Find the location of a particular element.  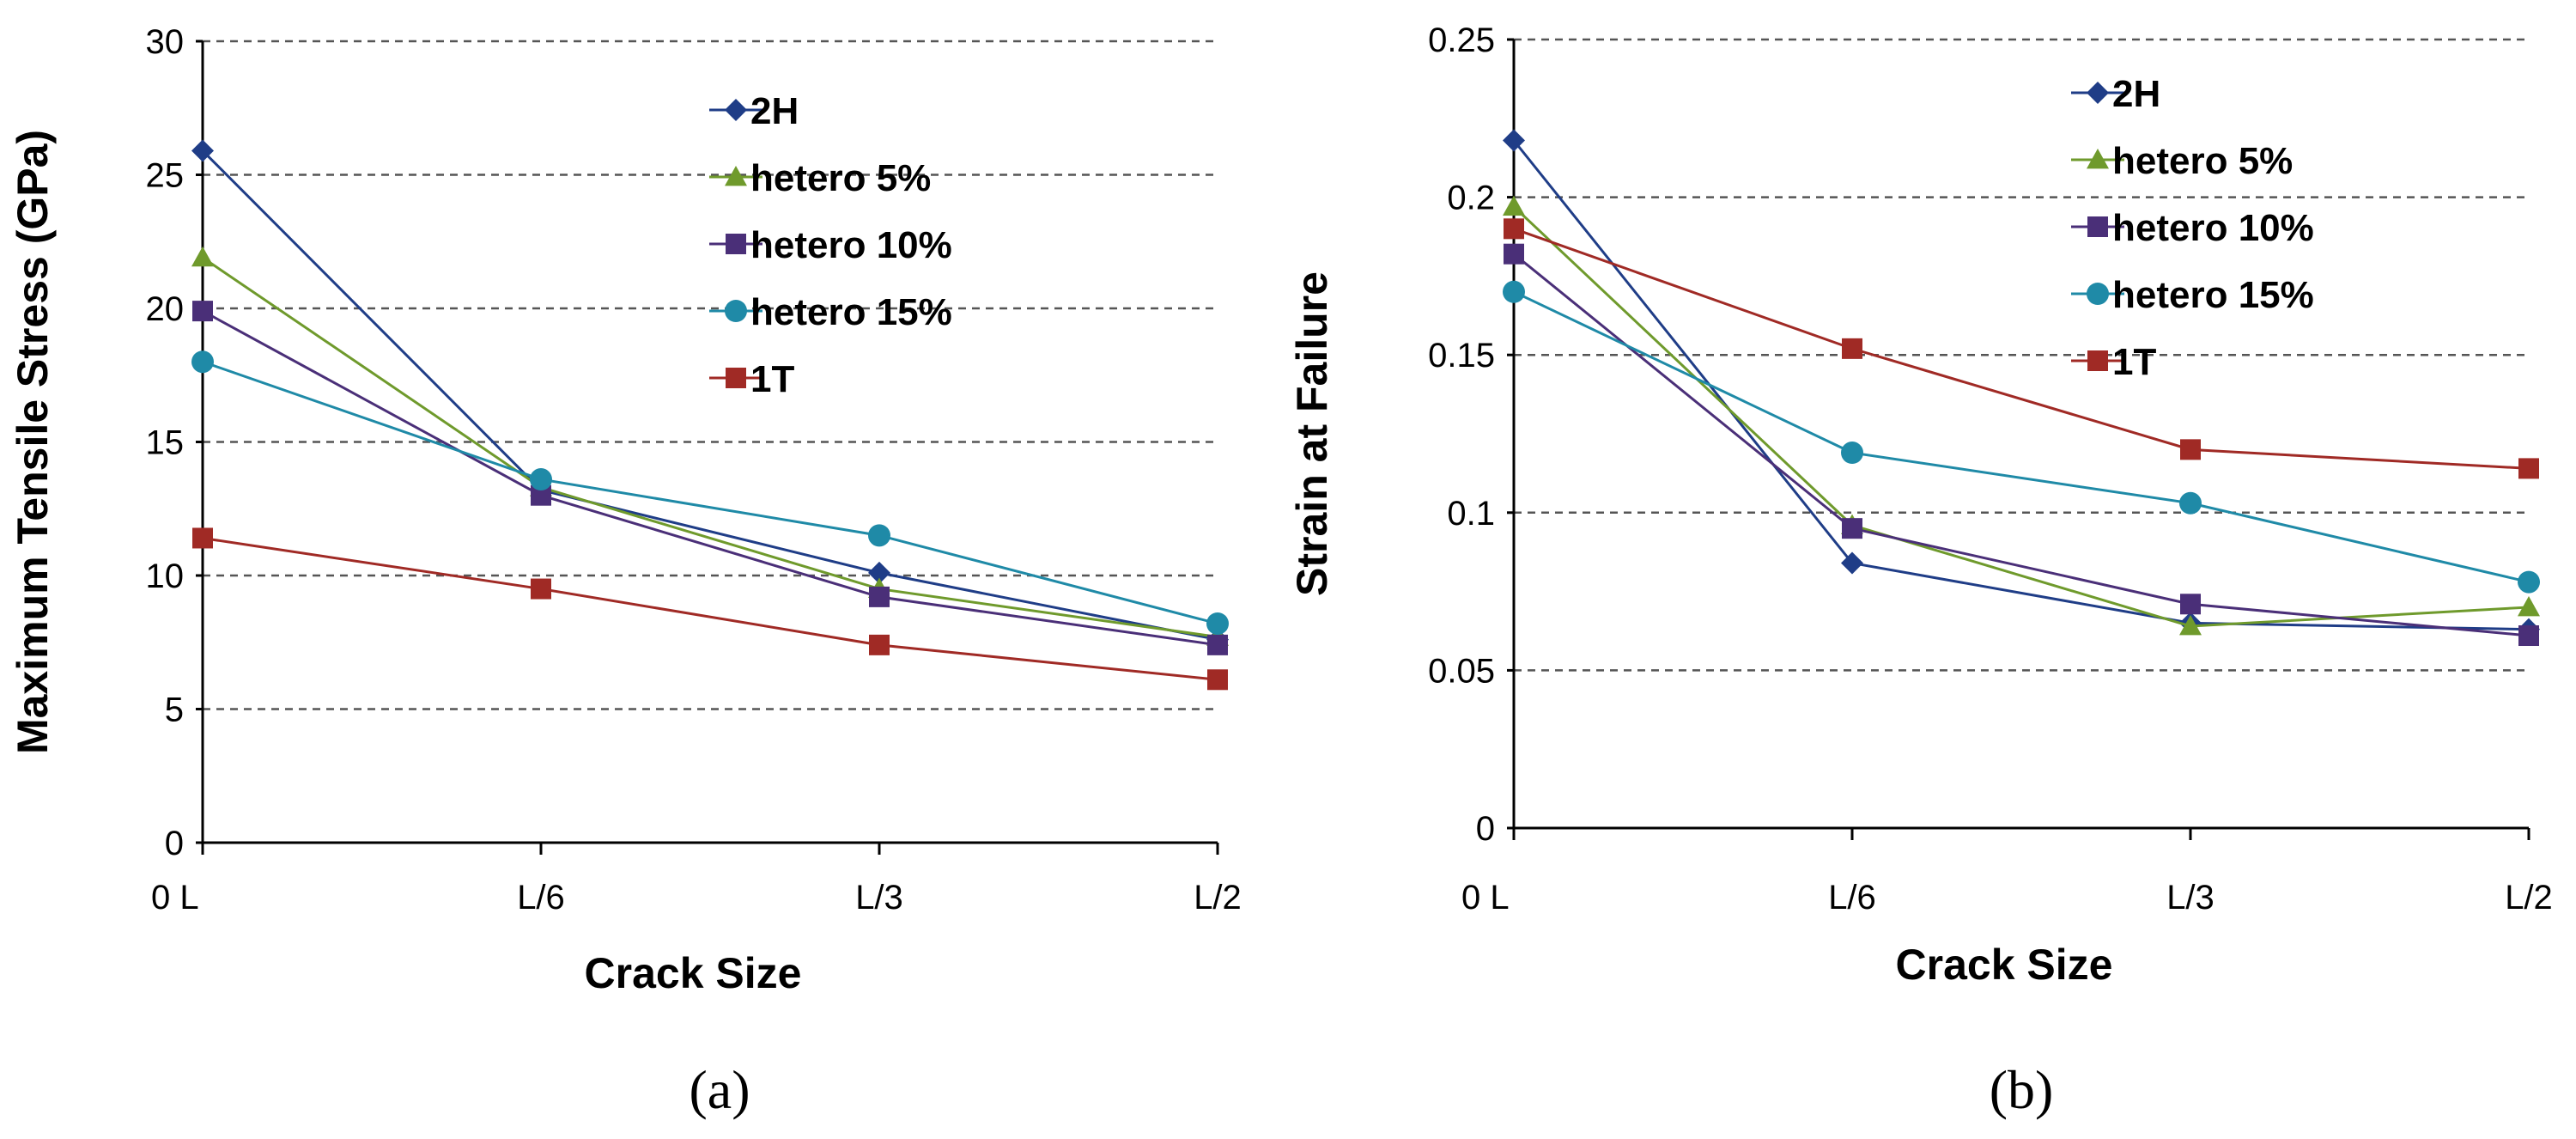

panel-caption: (b) is located at coordinates (2022, 1089).